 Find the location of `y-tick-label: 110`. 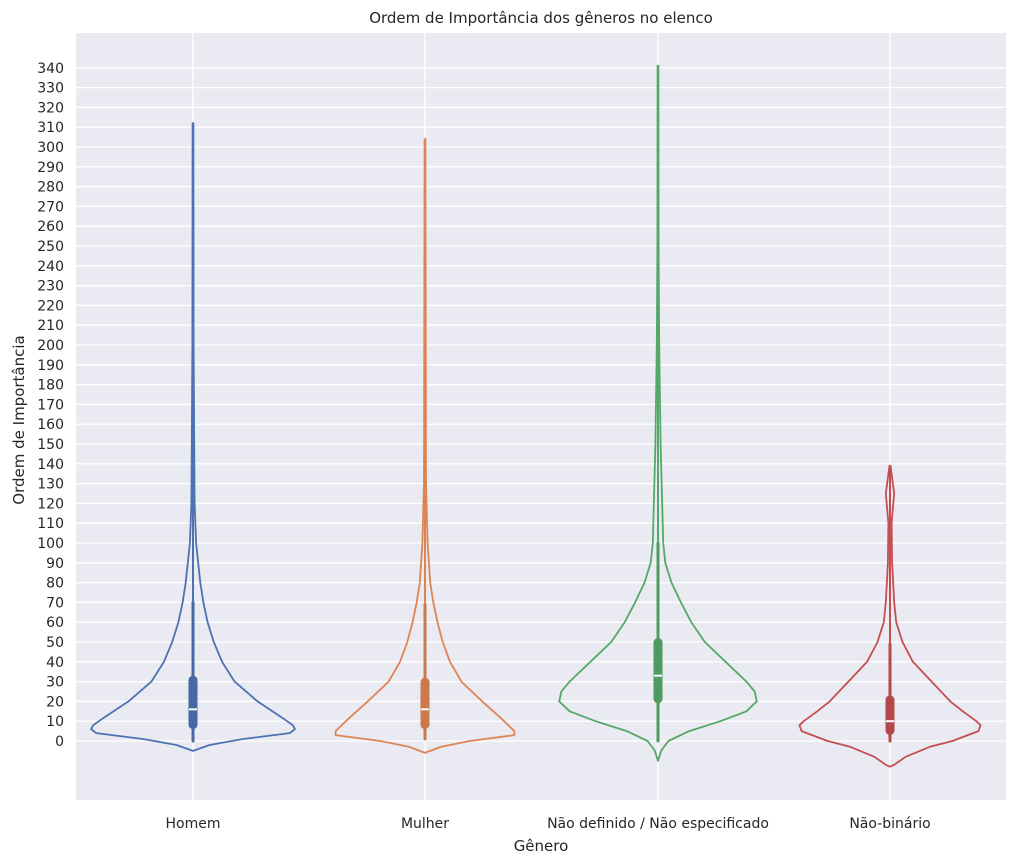

y-tick-label: 110 is located at coordinates (50, 524).